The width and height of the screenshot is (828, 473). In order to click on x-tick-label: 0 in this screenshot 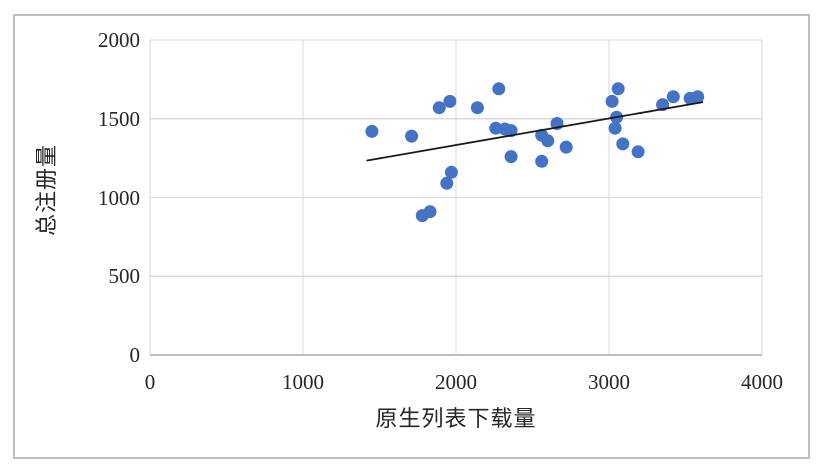, I will do `click(150, 382)`.